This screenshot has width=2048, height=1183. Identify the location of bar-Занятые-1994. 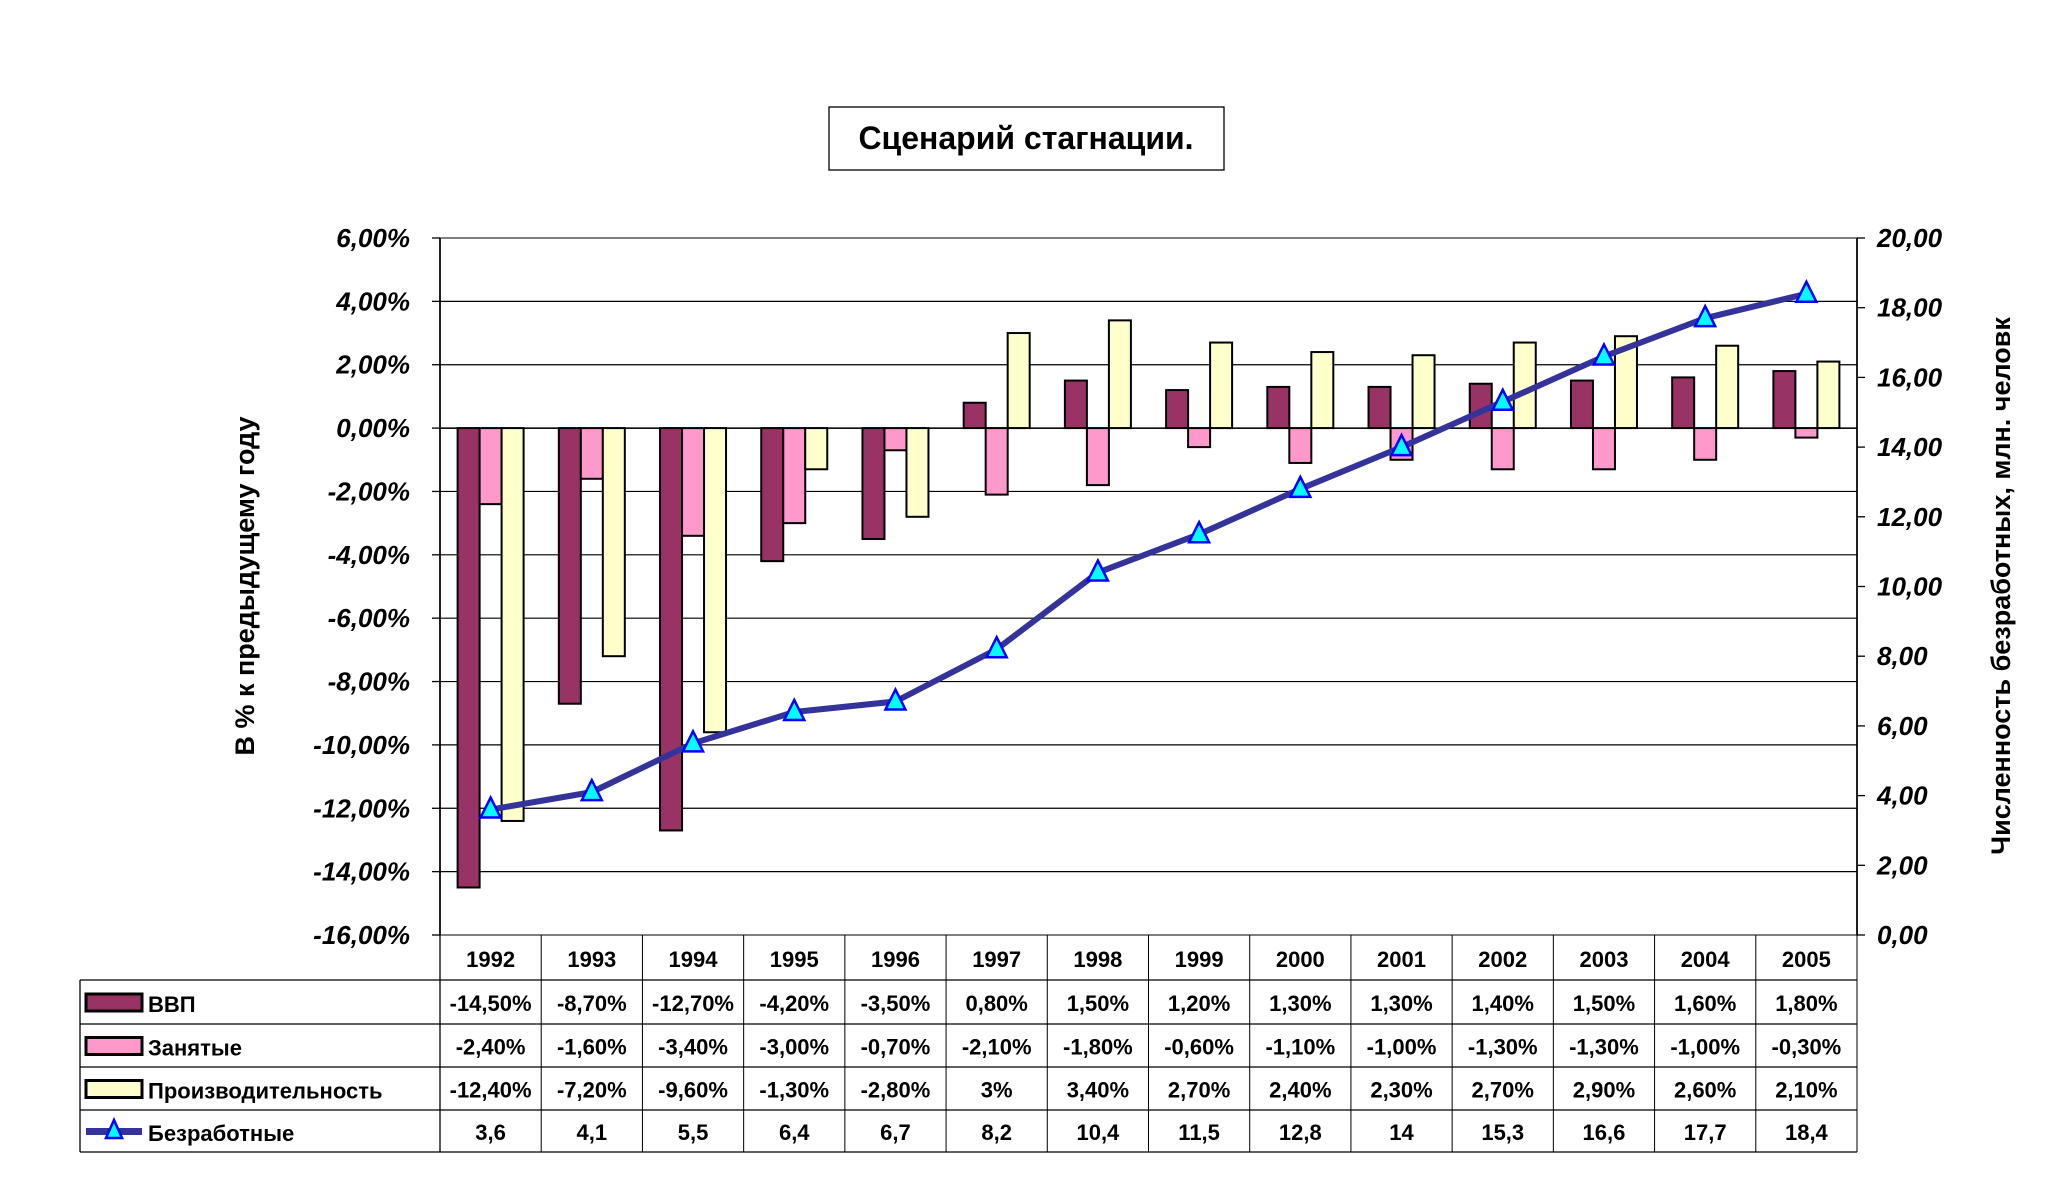
(693, 482).